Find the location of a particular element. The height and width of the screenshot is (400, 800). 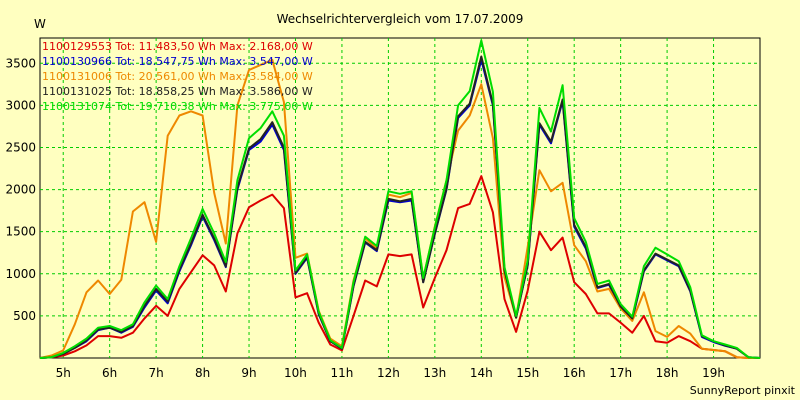

y-axis-label: W is located at coordinates (40, 24).